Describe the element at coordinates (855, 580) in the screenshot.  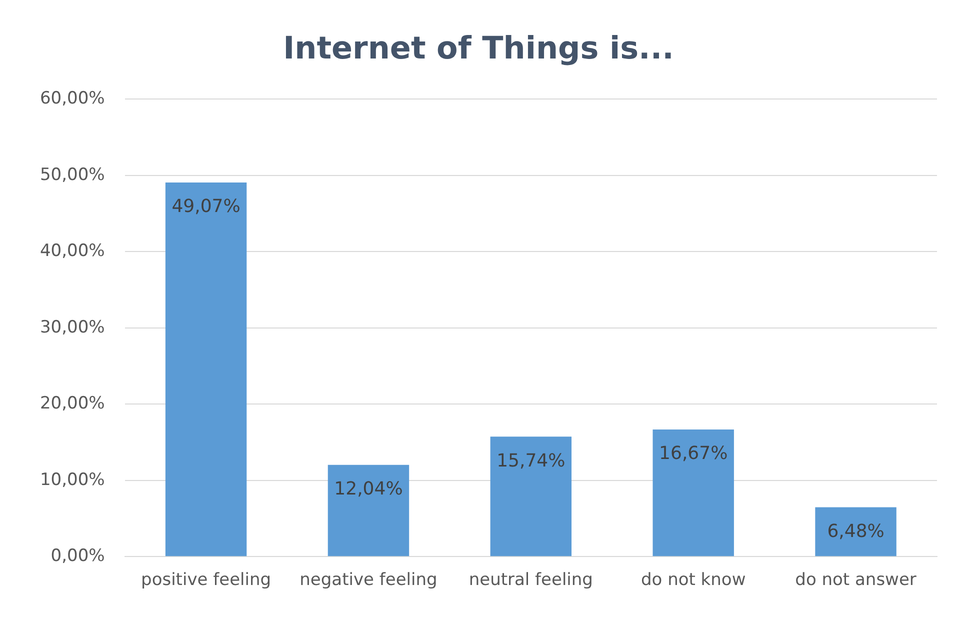
I see `x-tick-label: do not answer` at that location.